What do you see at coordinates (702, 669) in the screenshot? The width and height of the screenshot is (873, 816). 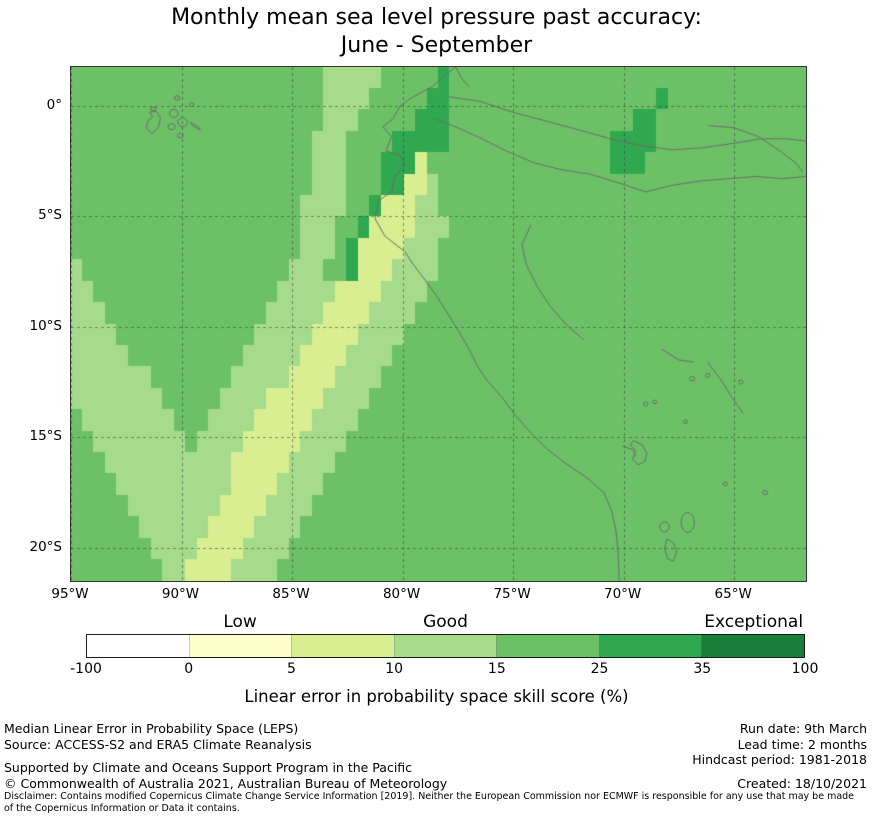 I see `colorbar-tick-label: 35` at bounding box center [702, 669].